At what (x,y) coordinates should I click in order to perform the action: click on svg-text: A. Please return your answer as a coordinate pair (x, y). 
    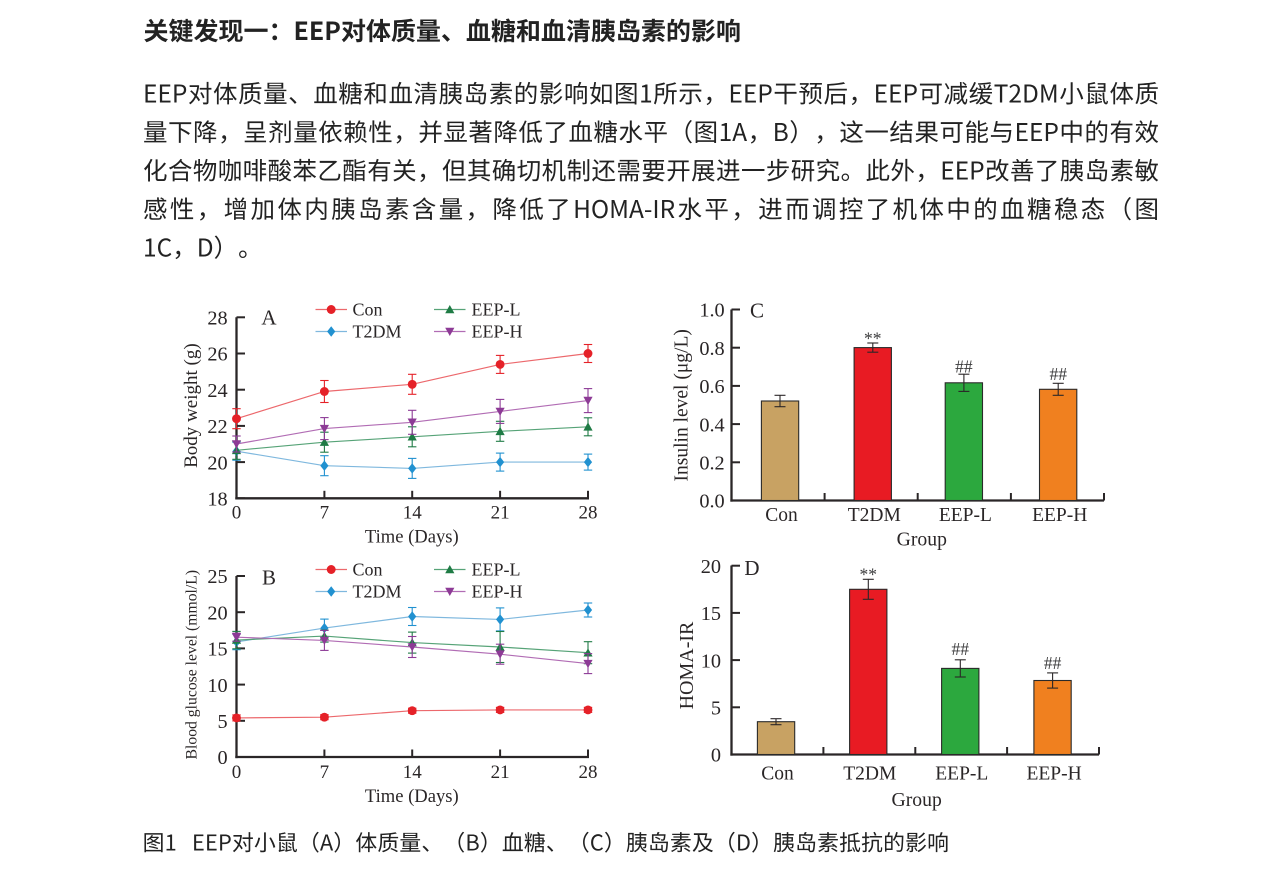
    Looking at the image, I should click on (269, 318).